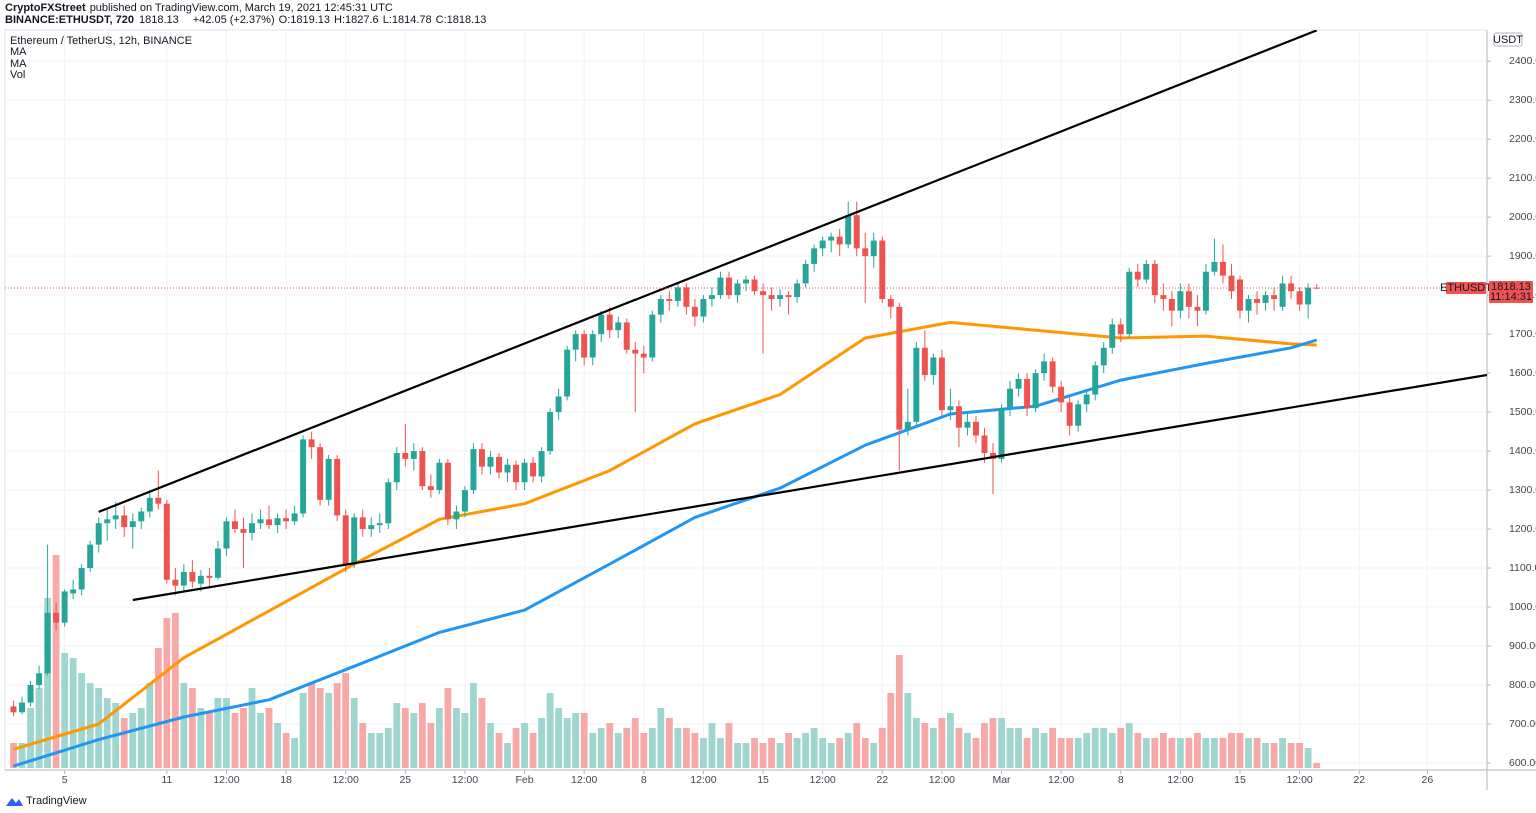 The height and width of the screenshot is (813, 1536). What do you see at coordinates (18, 64) in the screenshot?
I see `legend-ma-2: MA` at bounding box center [18, 64].